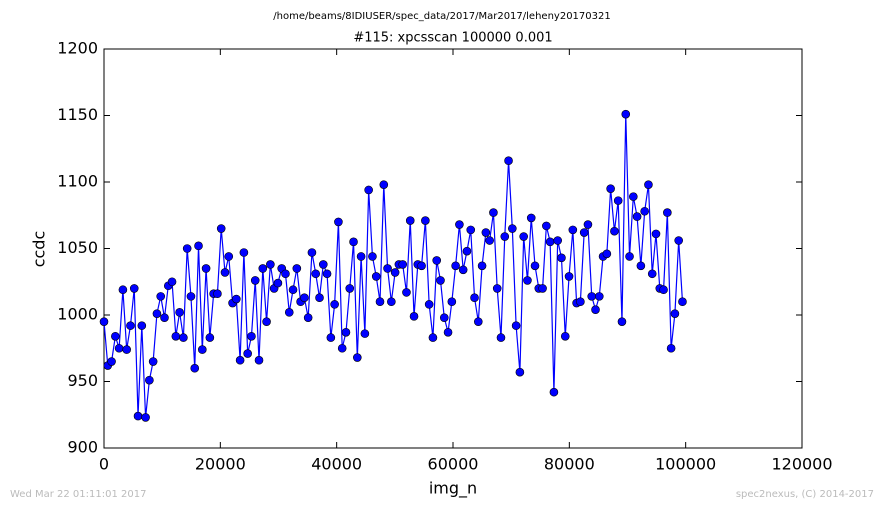  I want to click on y-tick-label: 1200, so click(77, 48).